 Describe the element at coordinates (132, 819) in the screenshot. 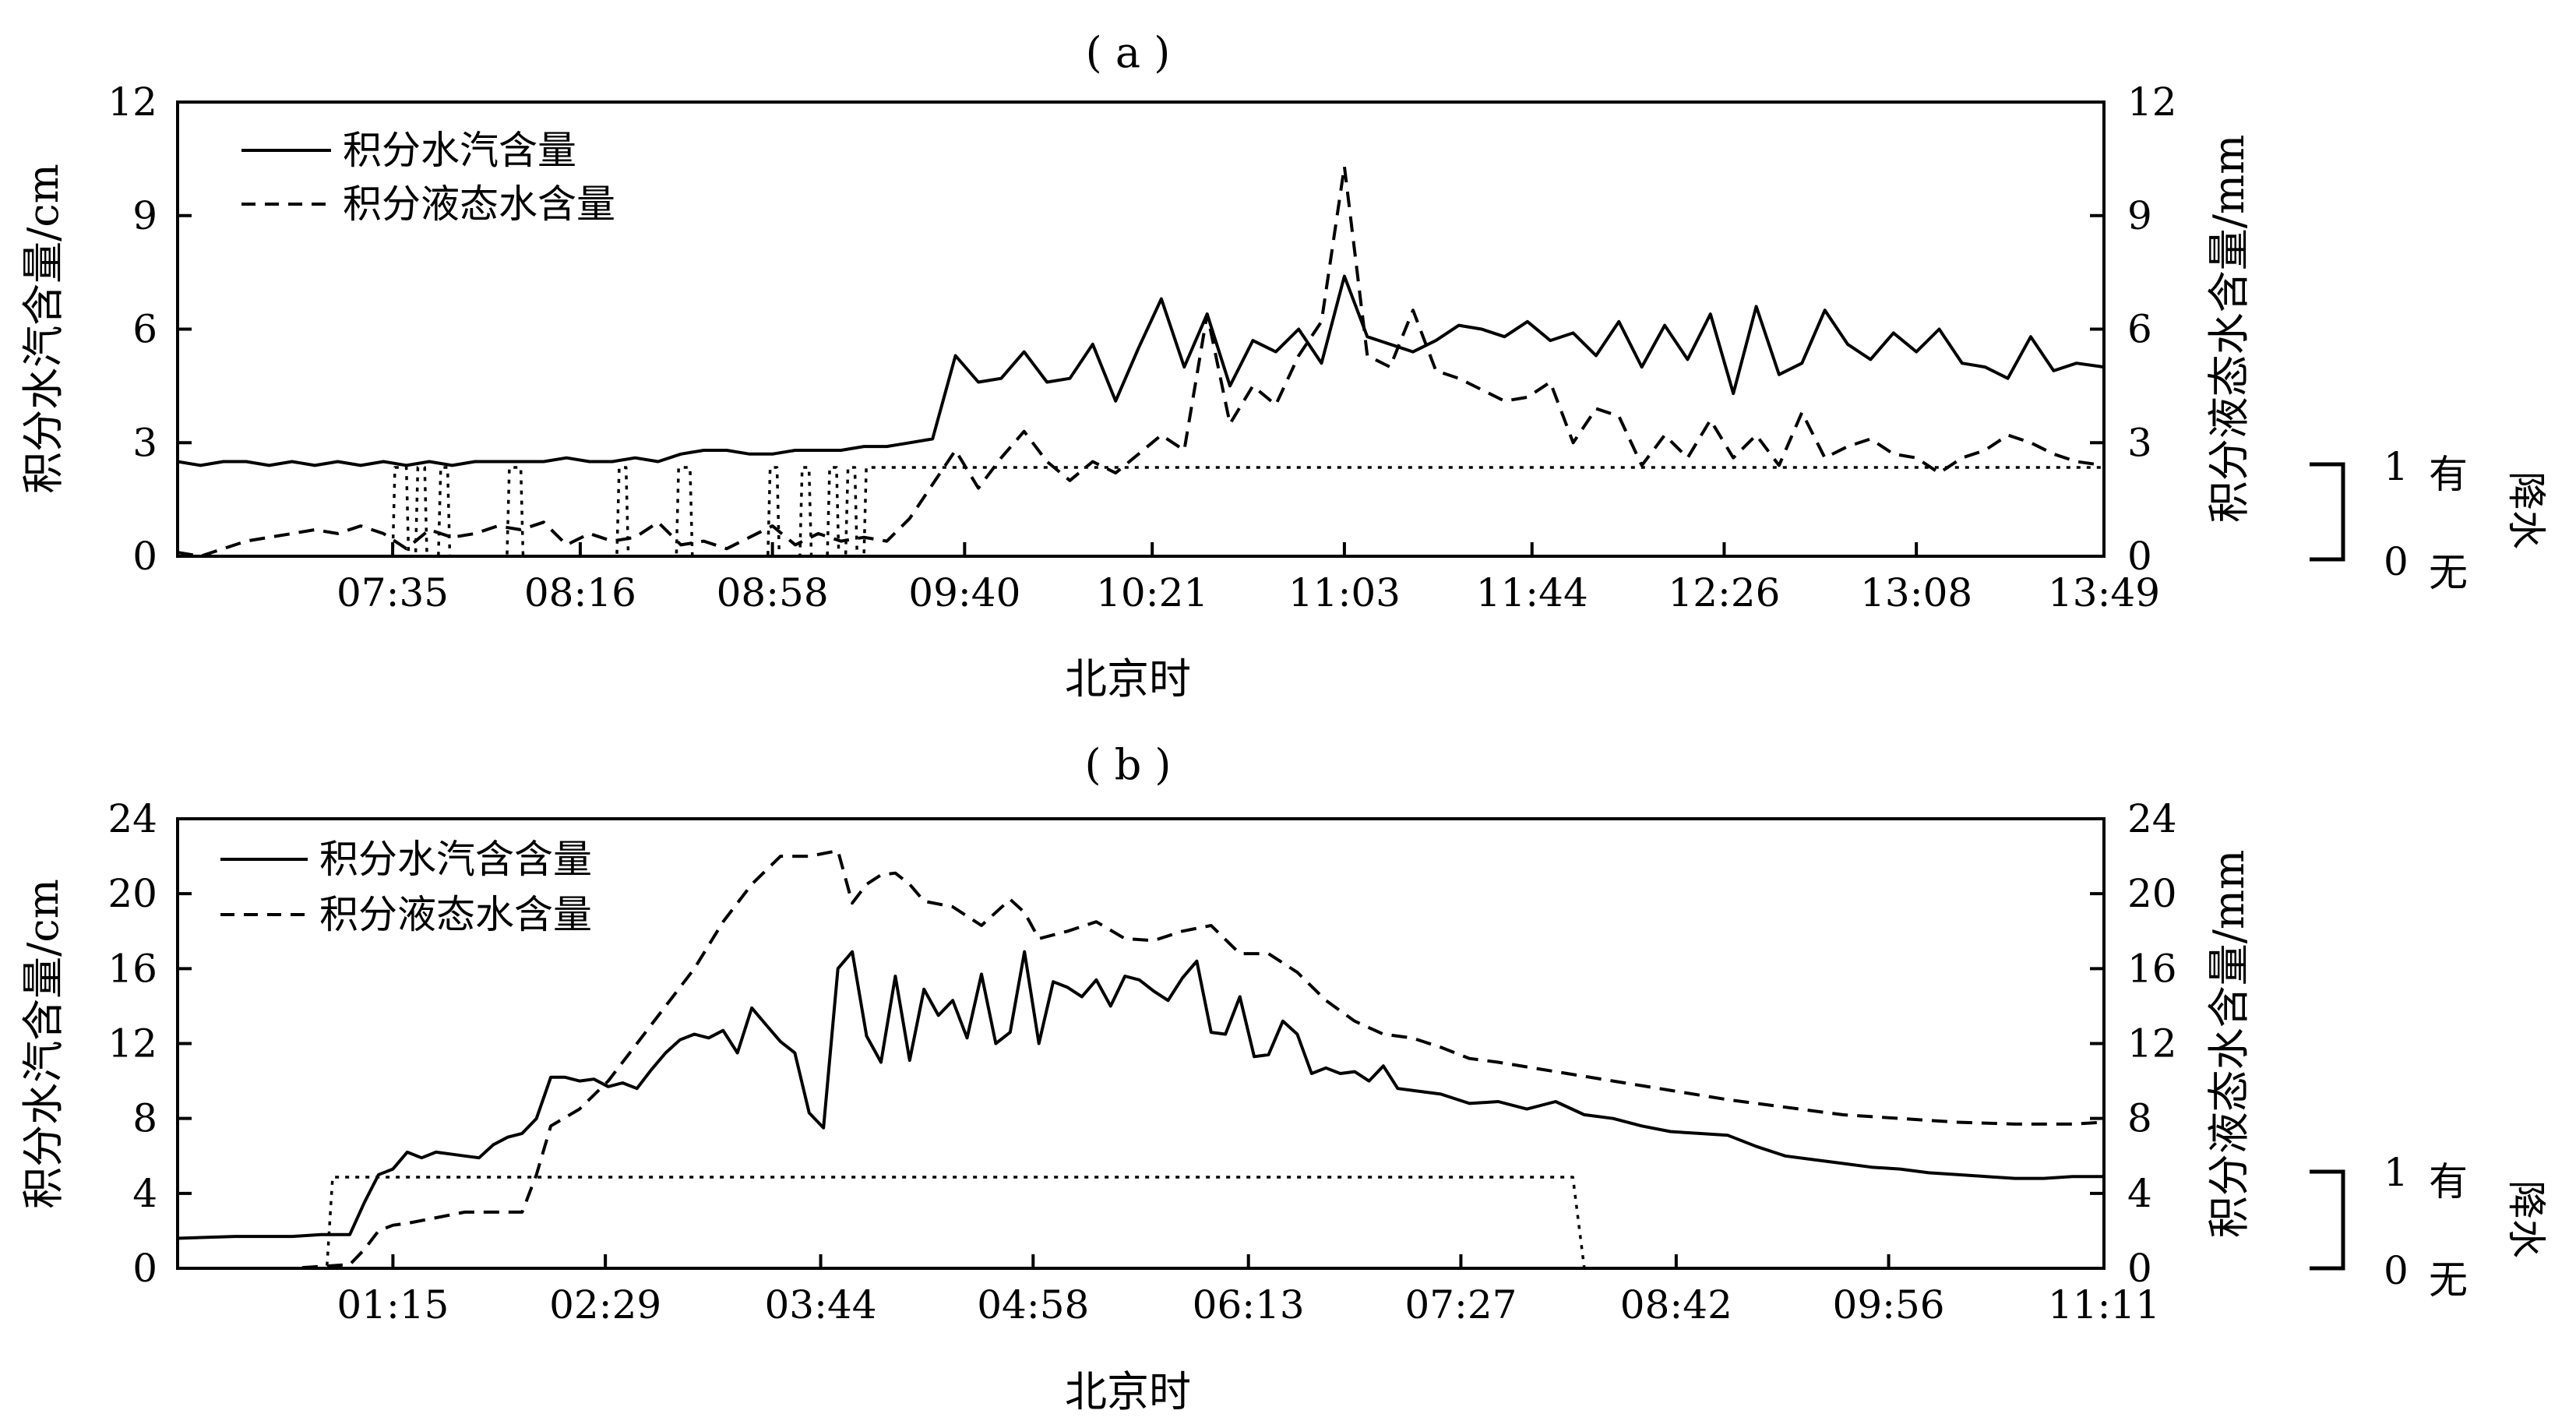

I see `panel-b-y-left-tick-label: 24` at that location.